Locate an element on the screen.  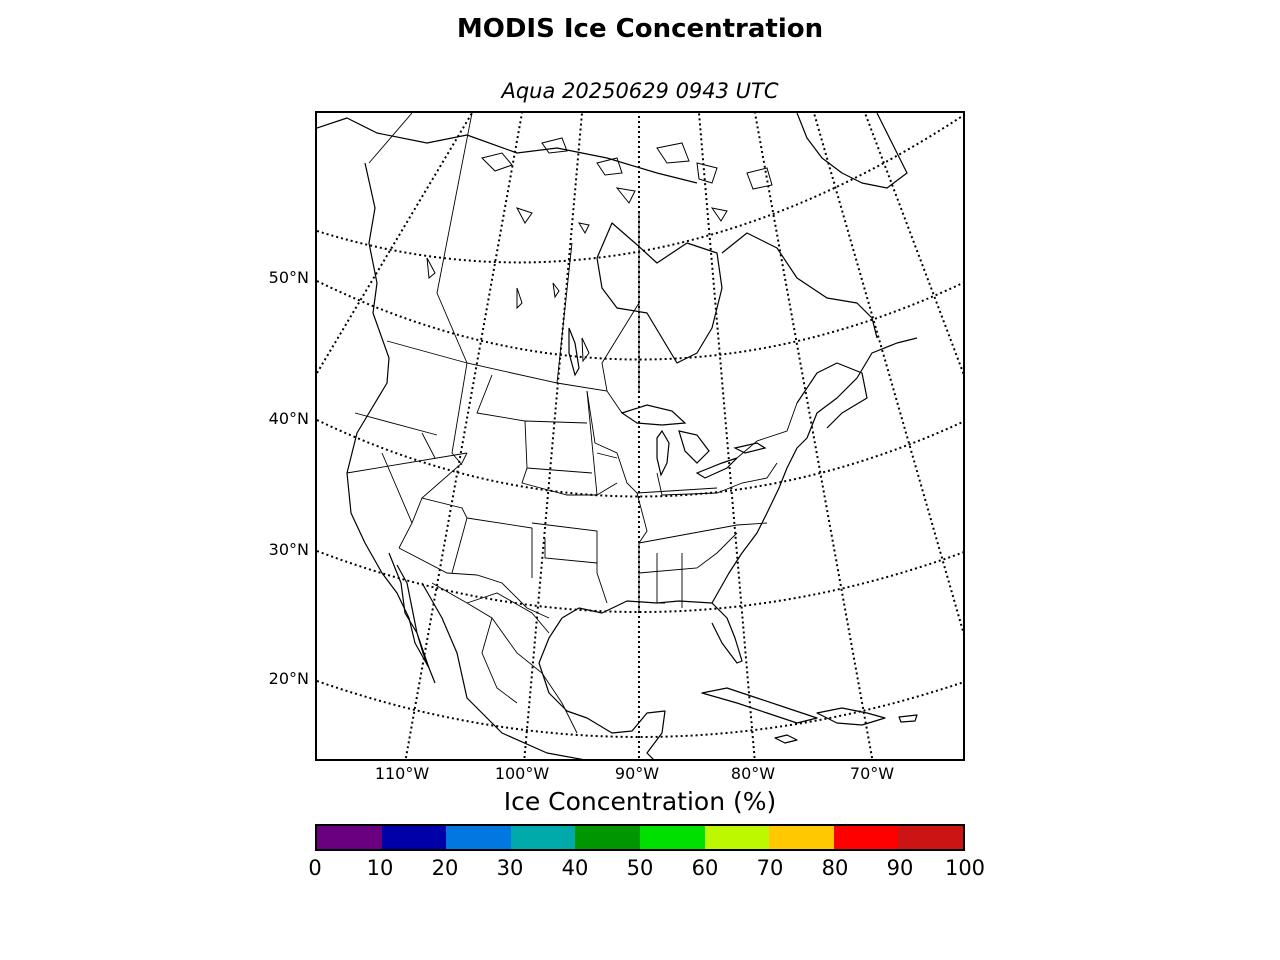
great-lakes is located at coordinates (667, 403).